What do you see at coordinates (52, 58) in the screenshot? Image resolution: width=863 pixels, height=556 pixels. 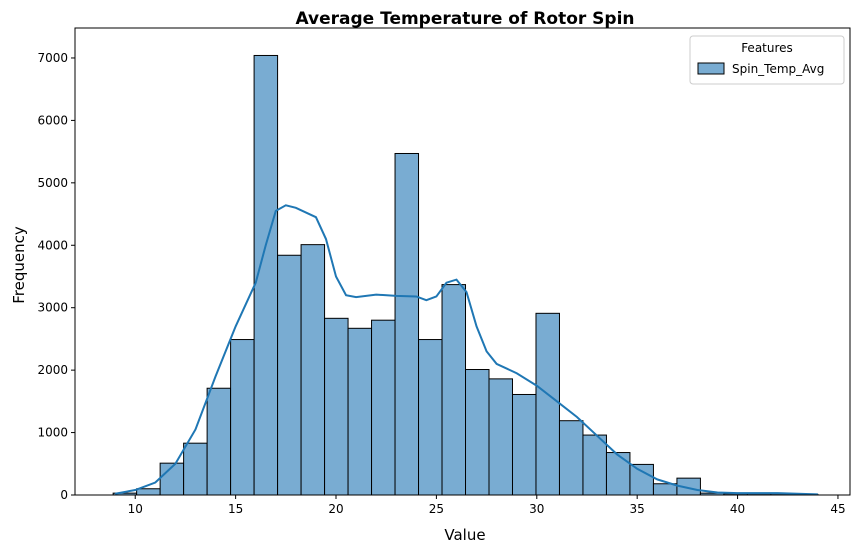 I see `y-tick-label: 7000` at bounding box center [52, 58].